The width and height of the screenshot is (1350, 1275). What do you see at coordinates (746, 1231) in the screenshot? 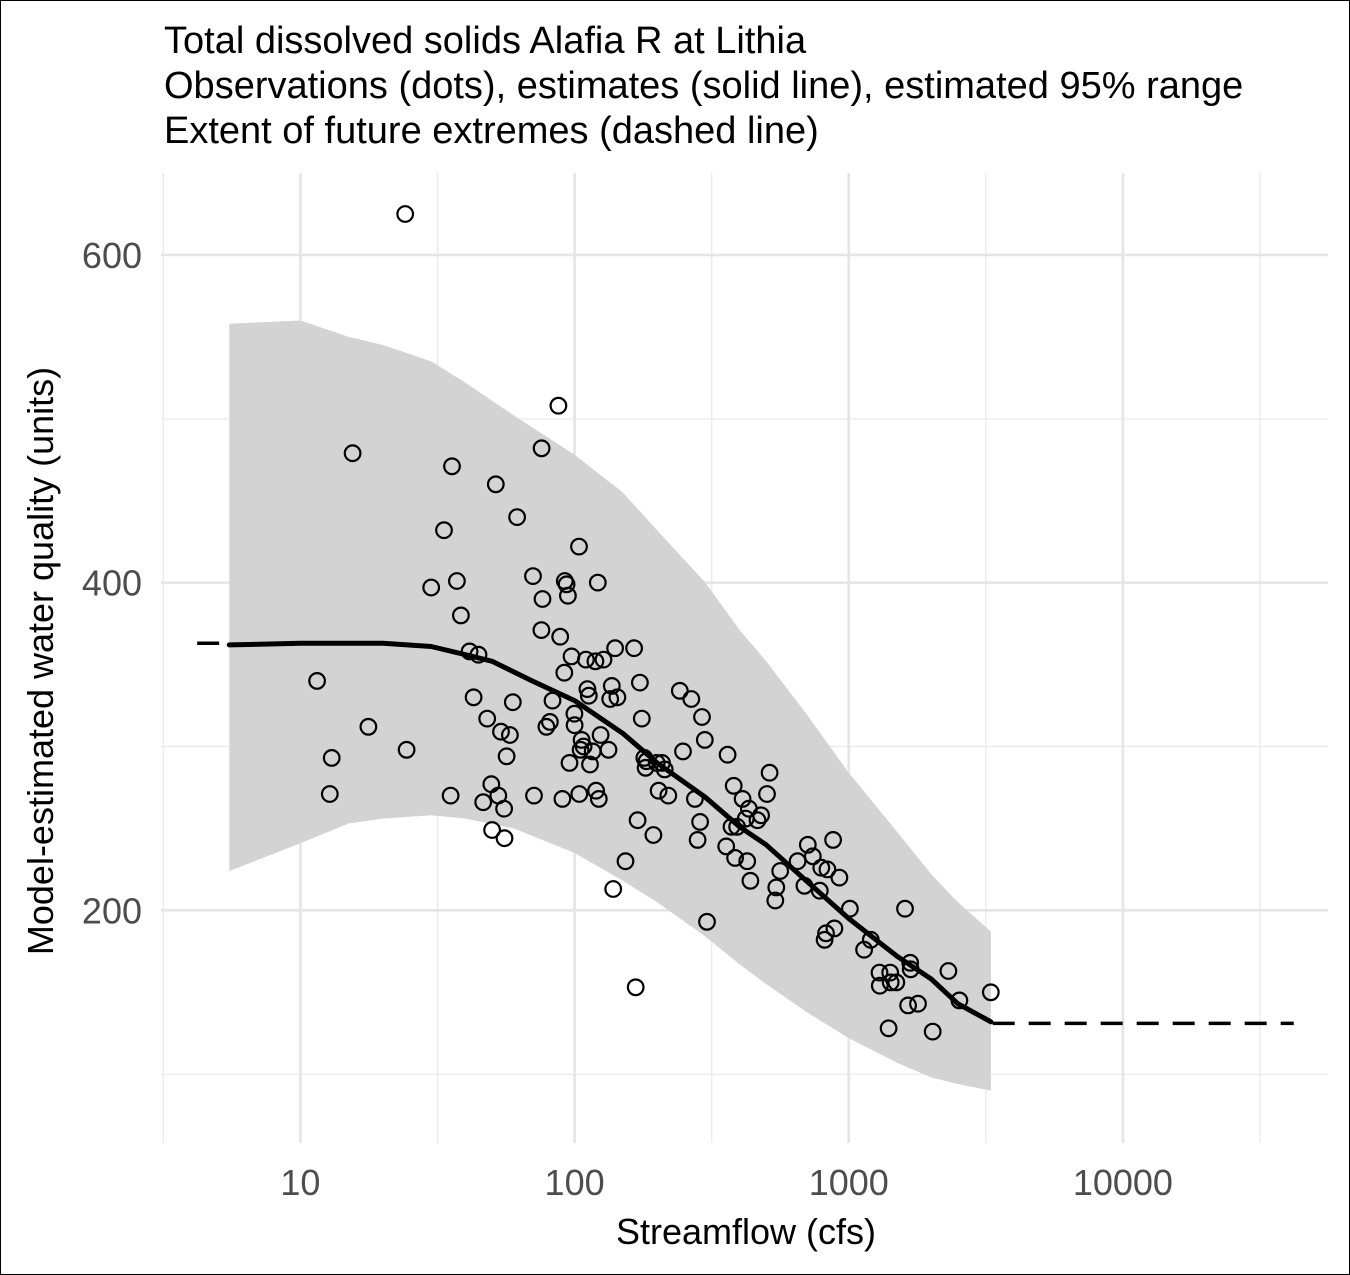
I see `x-axis-title: Streamflow (cfs)` at bounding box center [746, 1231].